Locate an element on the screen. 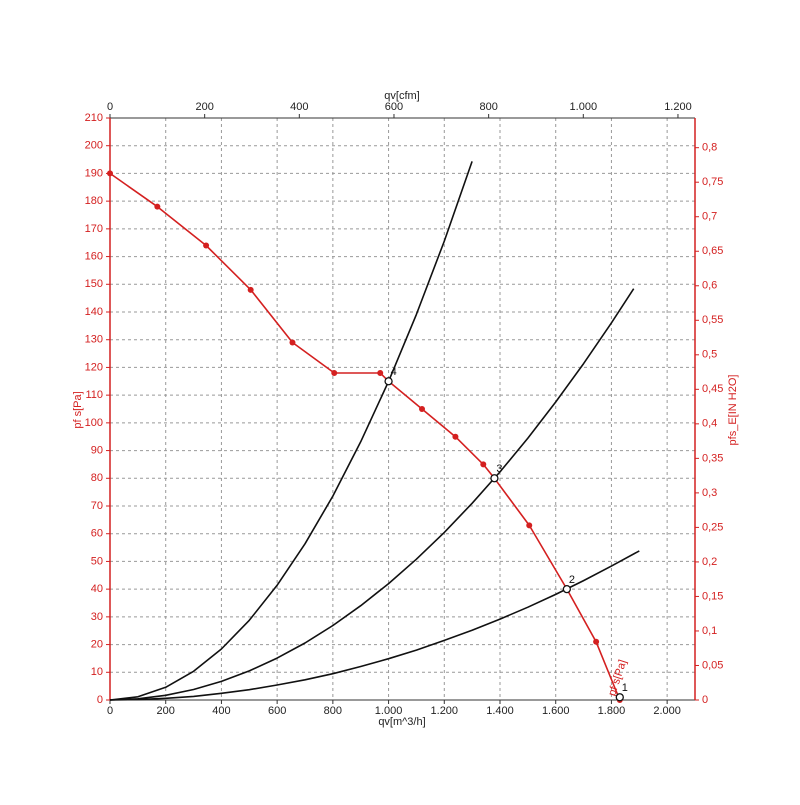  x2-tick-label: 1.200 is located at coordinates (678, 107).